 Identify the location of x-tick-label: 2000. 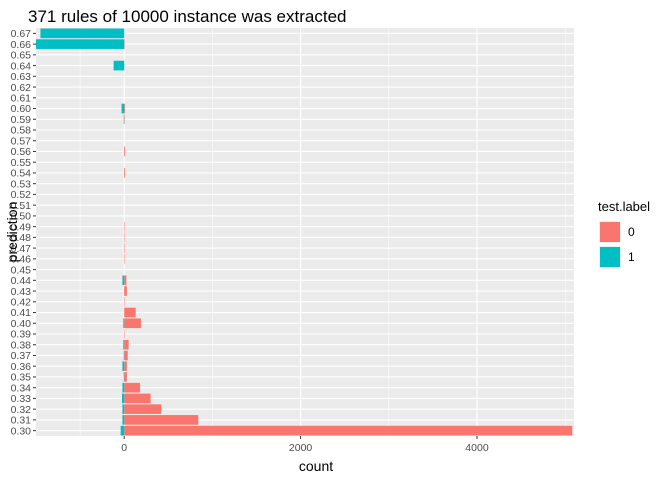
(301, 448).